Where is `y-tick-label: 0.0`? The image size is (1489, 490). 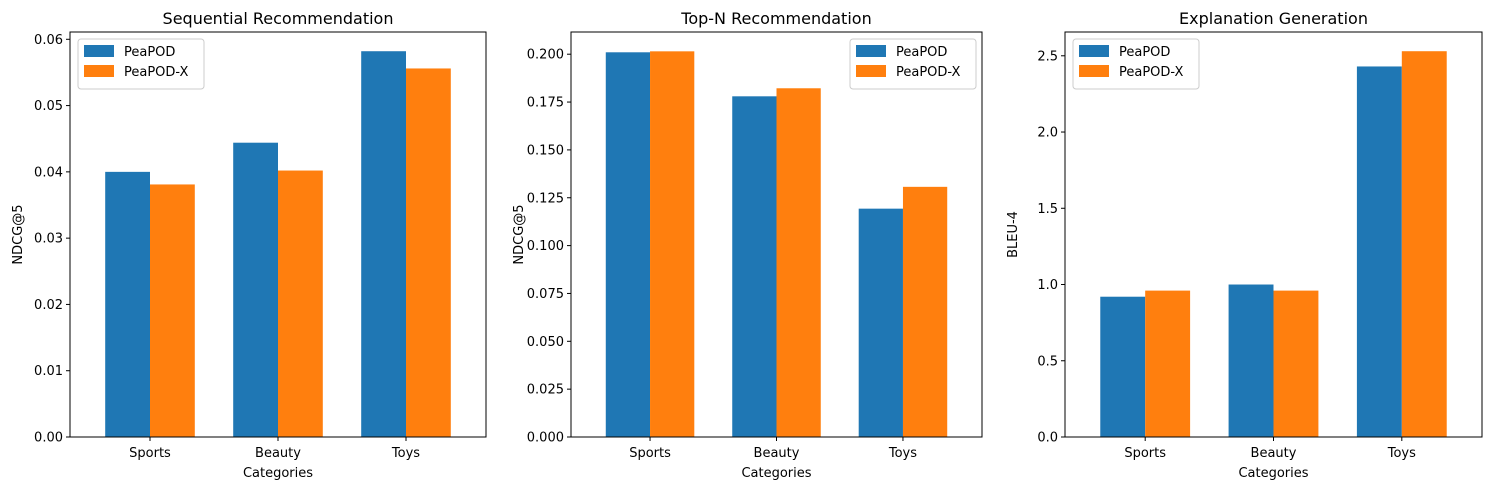
y-tick-label: 0.0 is located at coordinates (1047, 438).